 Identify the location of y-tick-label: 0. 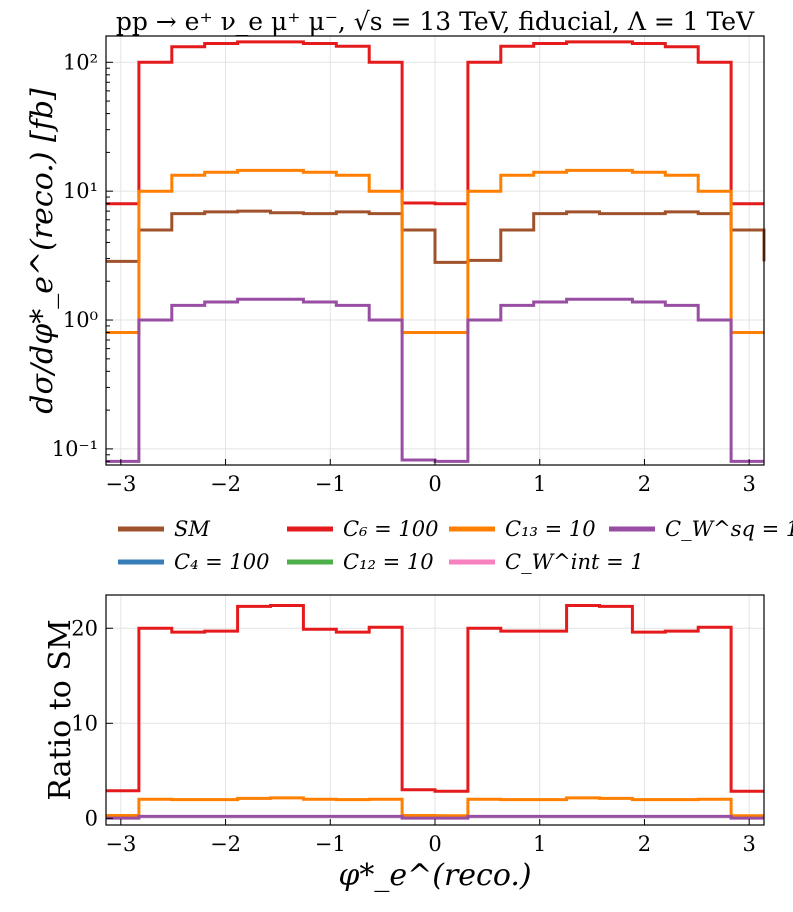
(91, 818).